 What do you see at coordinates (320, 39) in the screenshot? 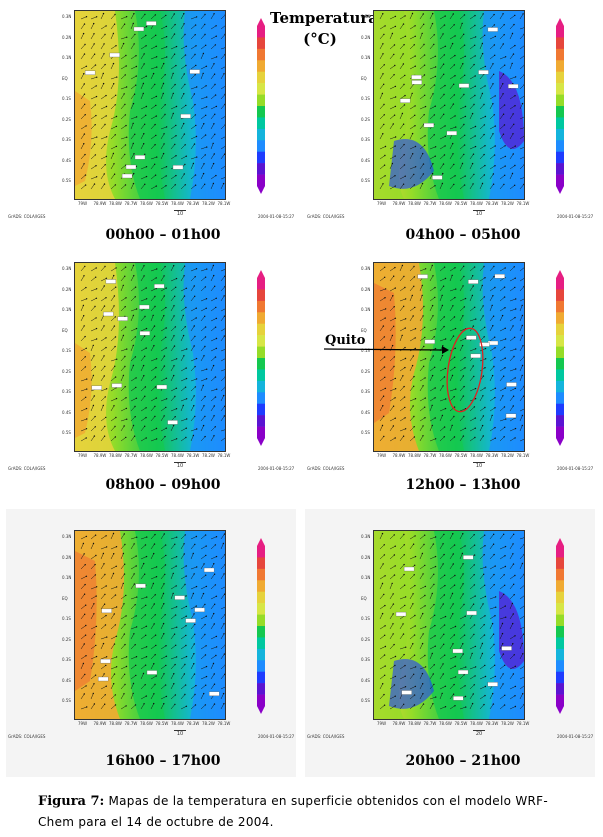
I see `legend-title-line2: (°C)` at bounding box center [320, 39].